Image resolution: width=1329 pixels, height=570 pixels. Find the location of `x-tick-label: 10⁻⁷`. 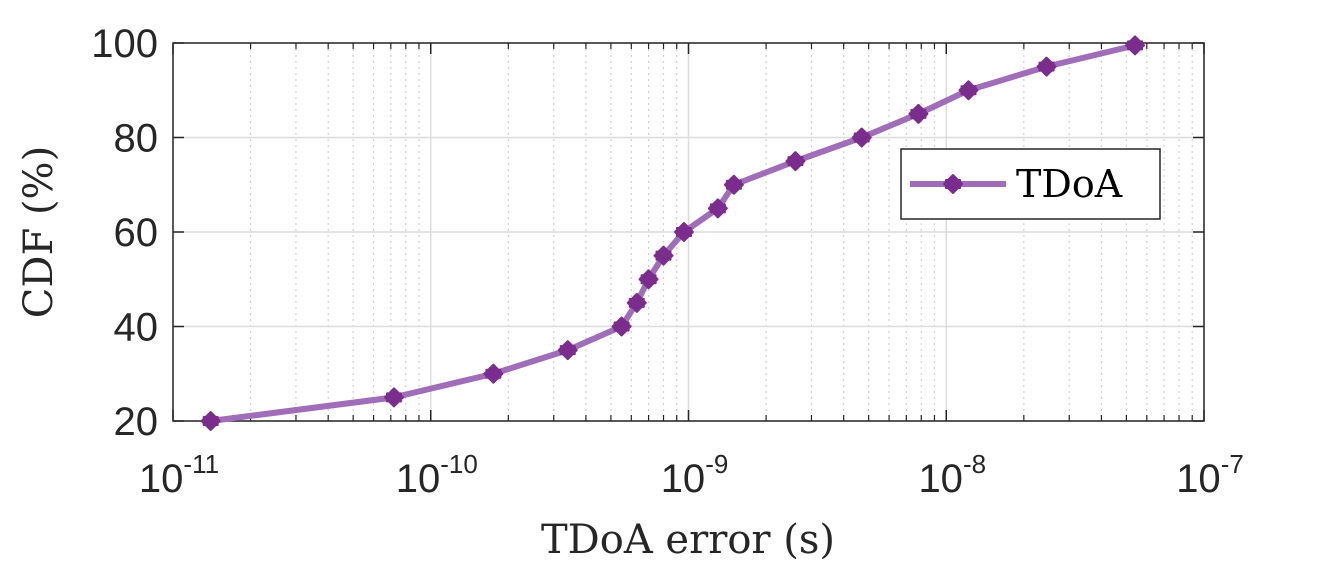

x-tick-label: 10⁻⁷ is located at coordinates (1210, 475).